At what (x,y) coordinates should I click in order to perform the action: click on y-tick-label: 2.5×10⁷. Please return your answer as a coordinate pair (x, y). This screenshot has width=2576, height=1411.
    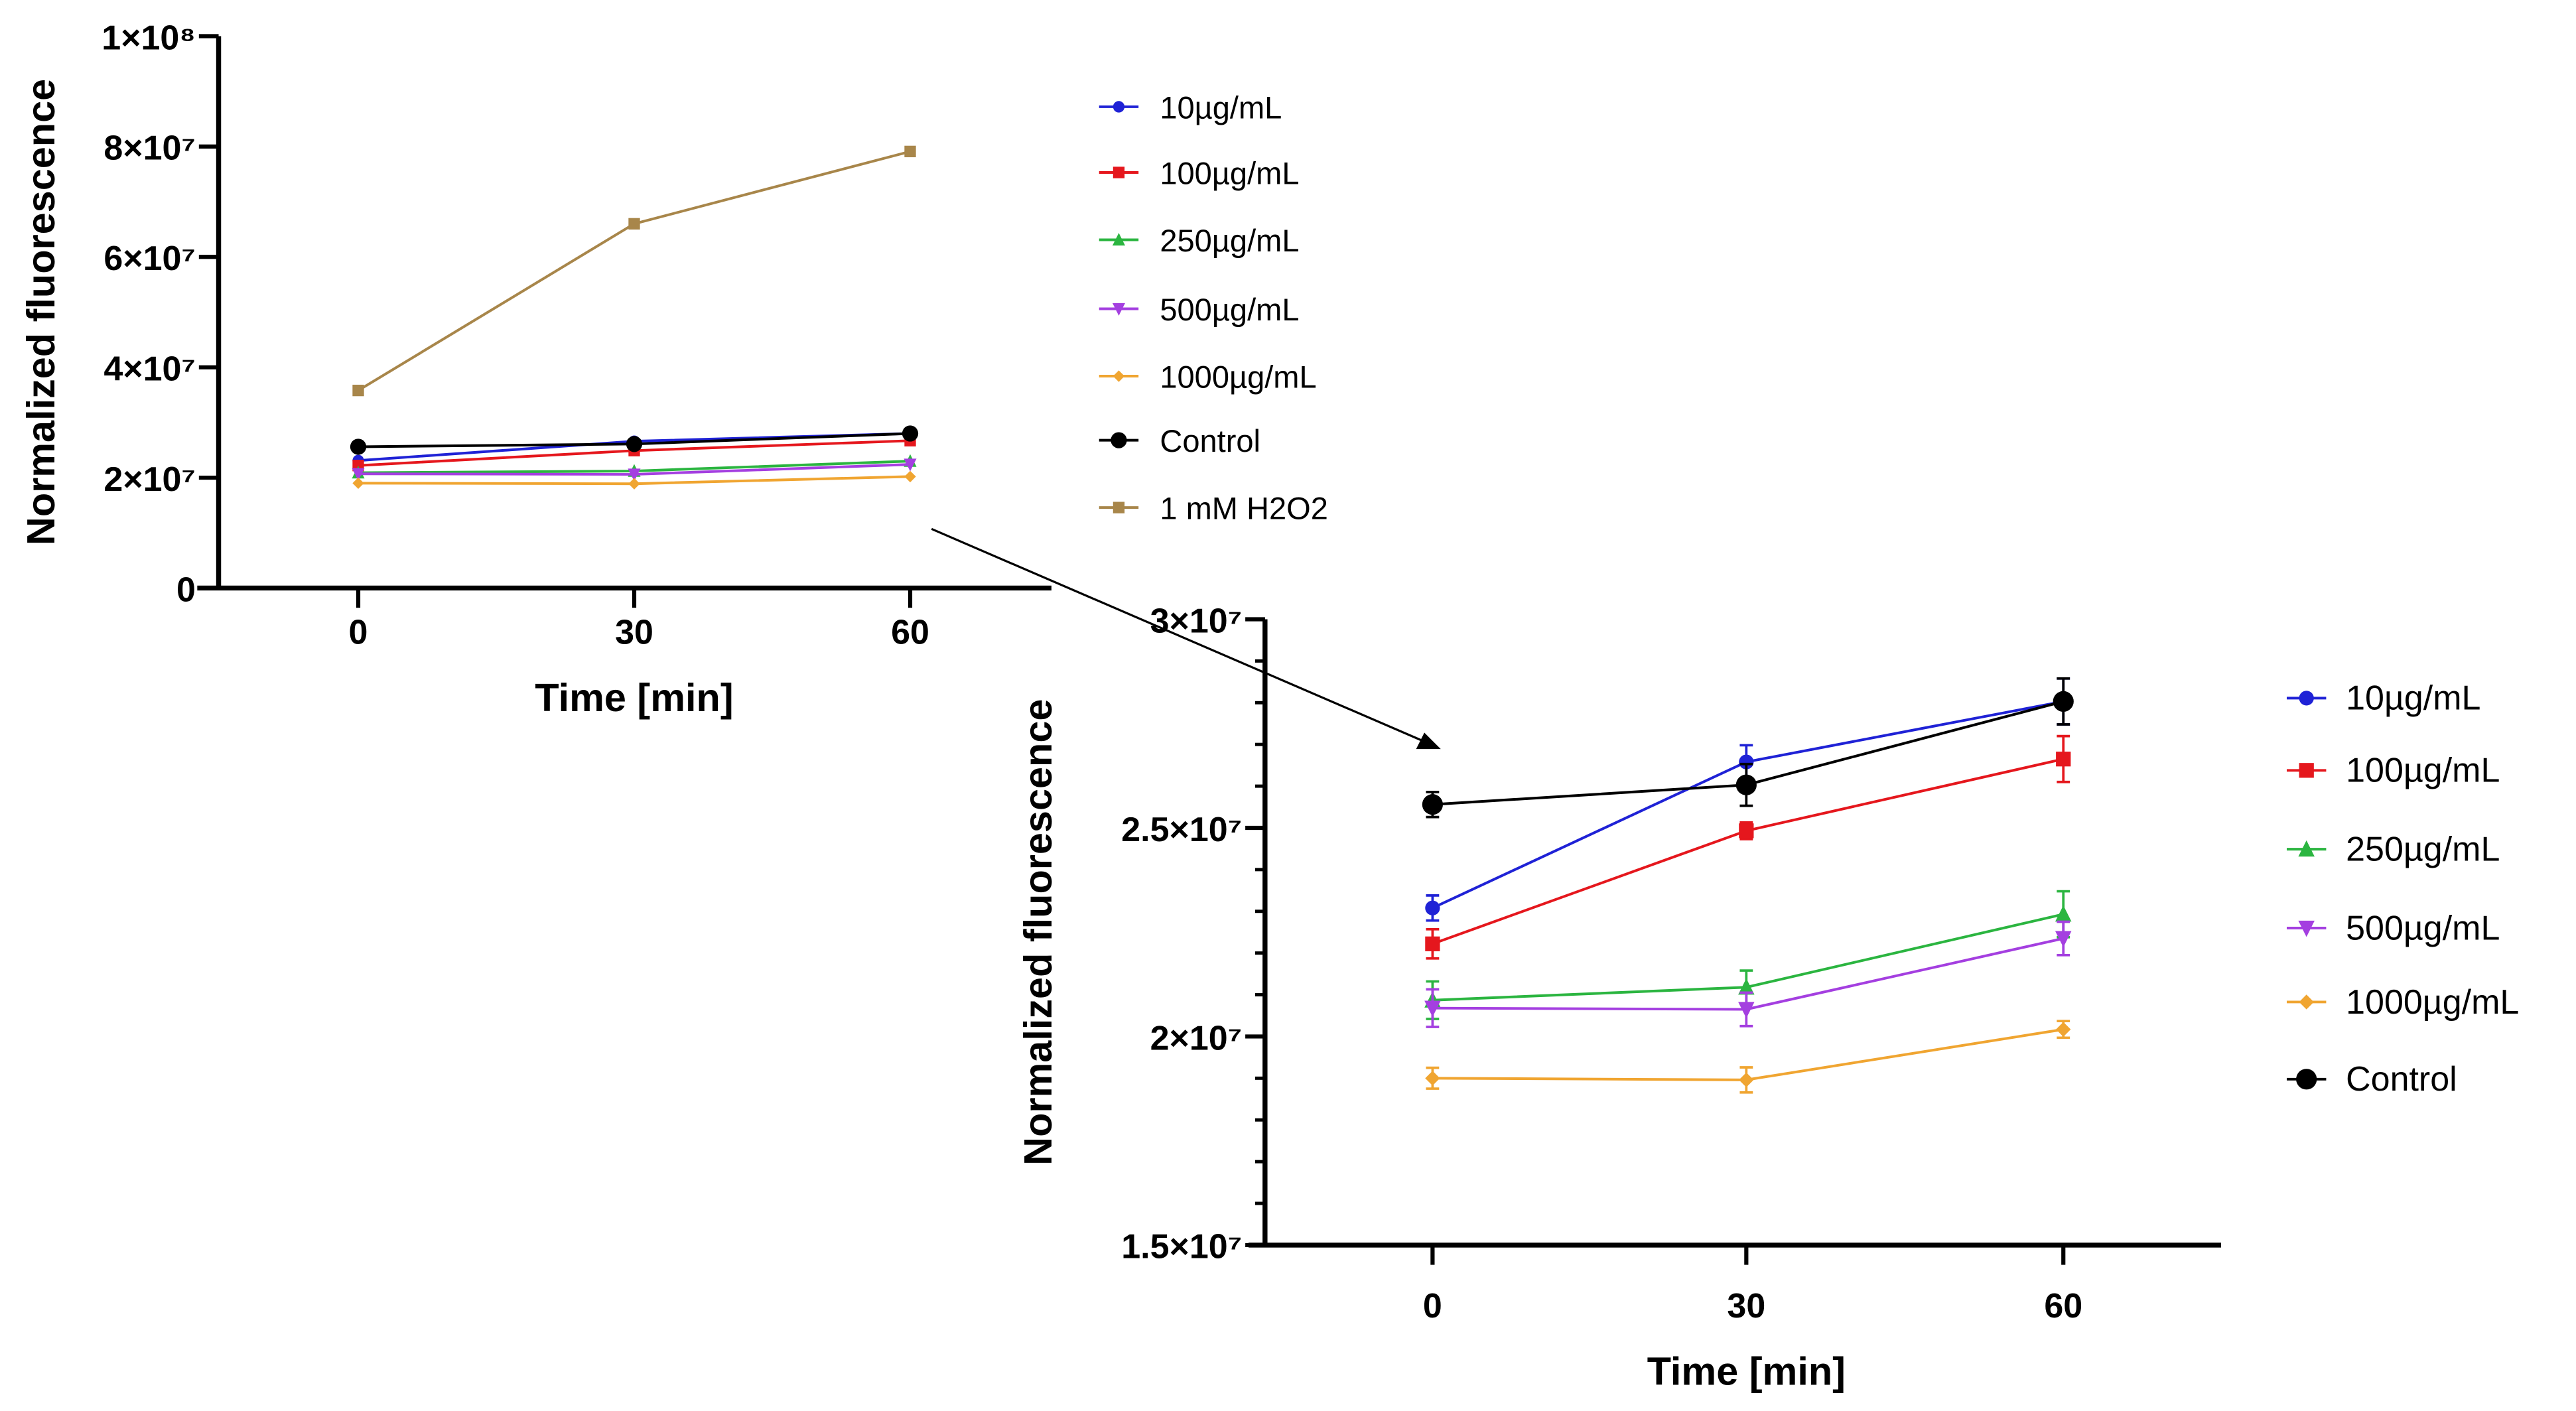
    Looking at the image, I should click on (1181, 830).